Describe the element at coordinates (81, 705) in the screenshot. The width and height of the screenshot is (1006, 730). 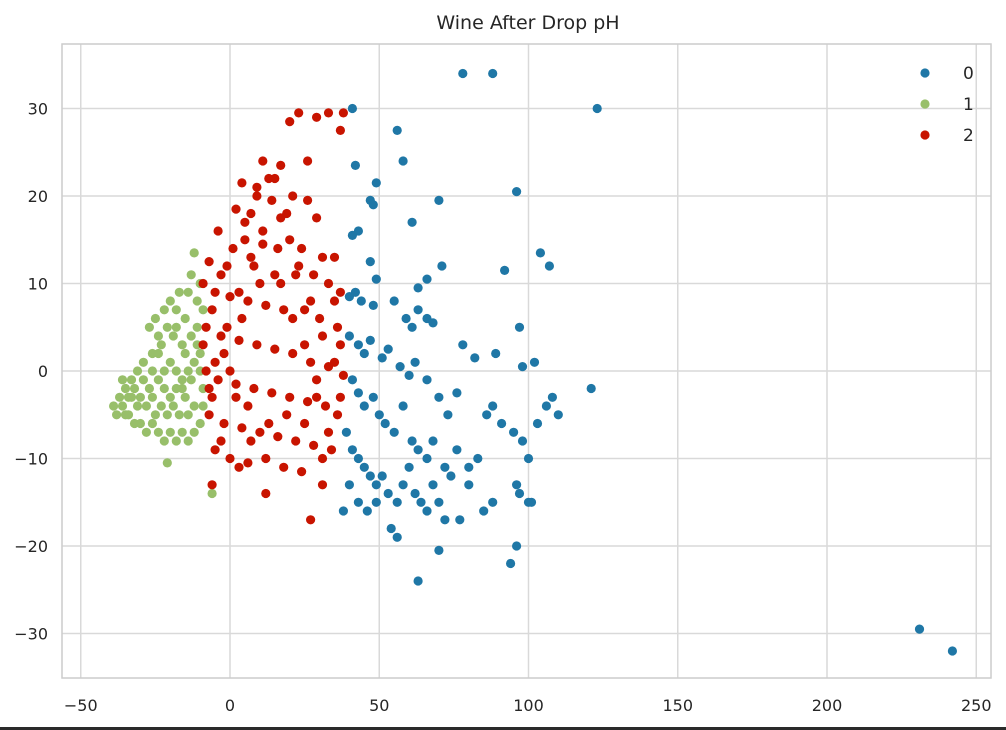
I see `x-tick-label: −50` at that location.